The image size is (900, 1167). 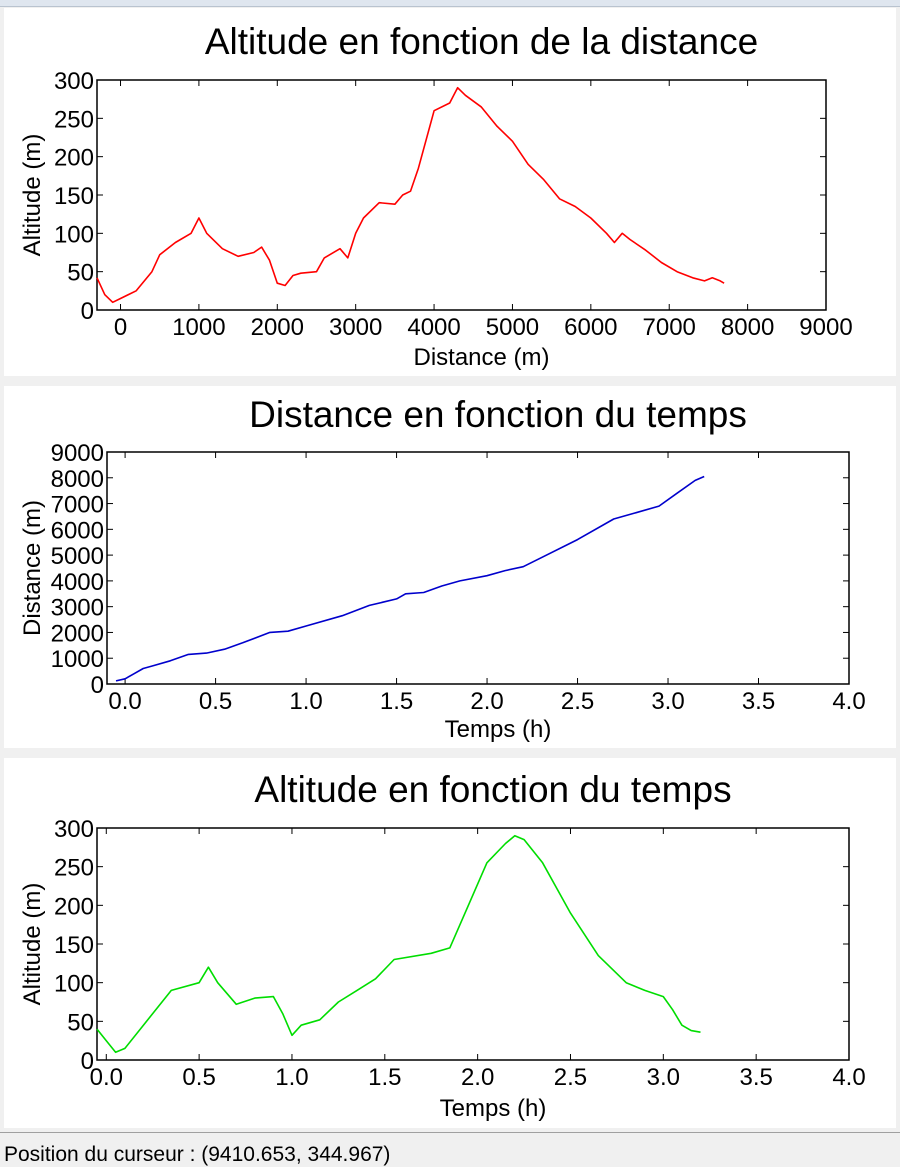 I want to click on x-tick-label: 1000, so click(x=198, y=327).